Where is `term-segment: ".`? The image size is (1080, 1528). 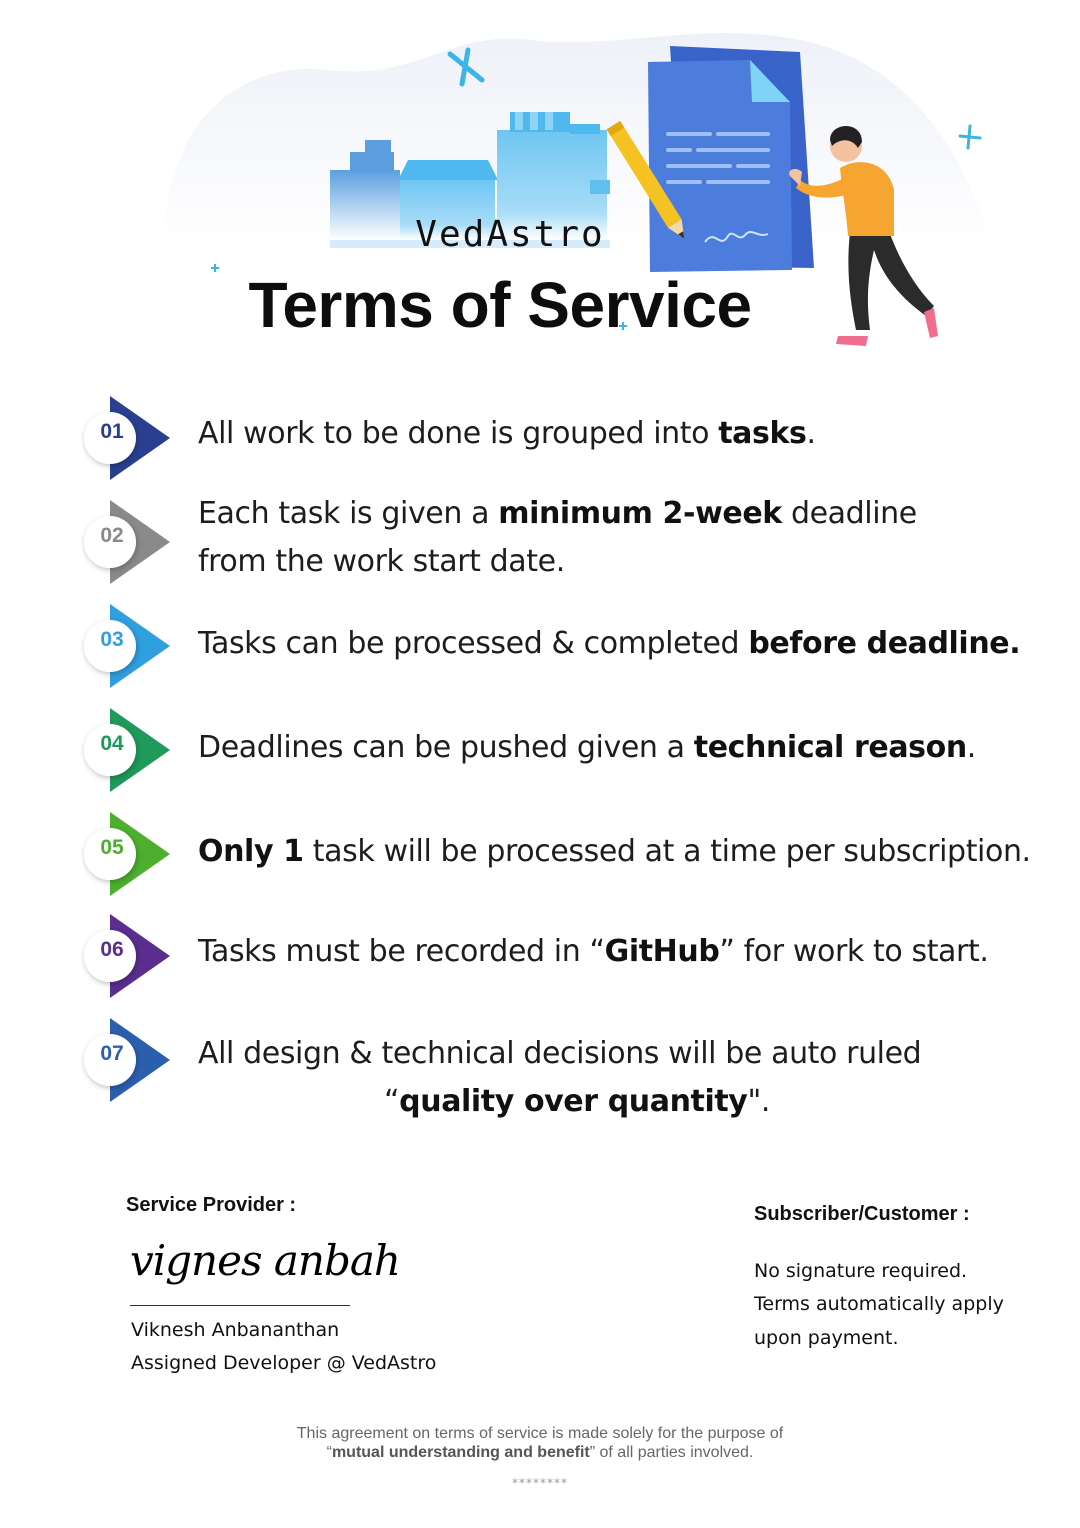
term-segment: ". is located at coordinates (758, 1101).